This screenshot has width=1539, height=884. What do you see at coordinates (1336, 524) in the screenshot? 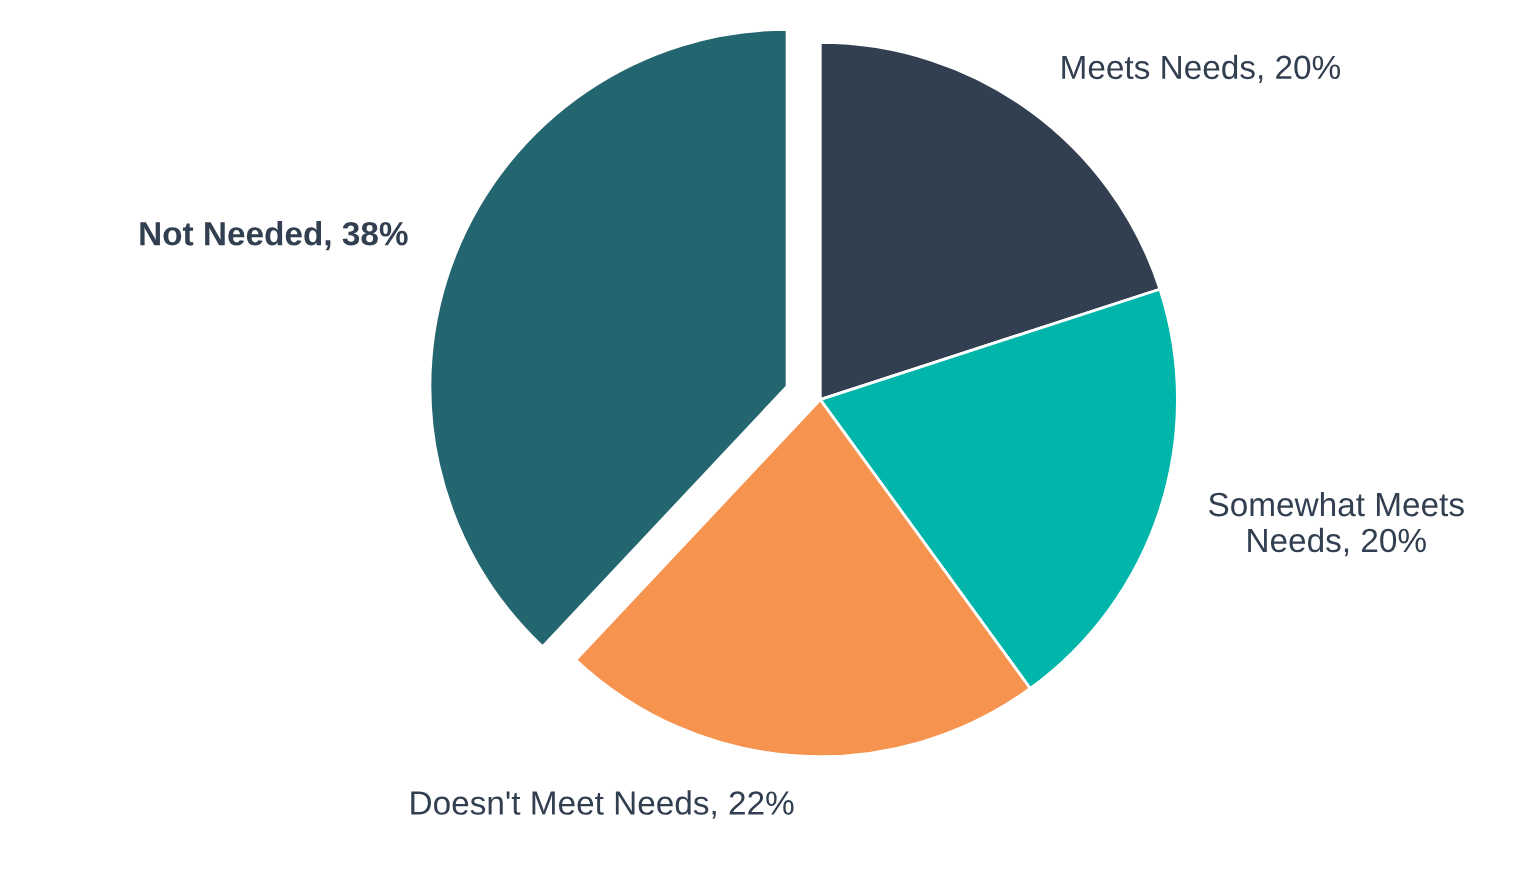
I see `slice-label: Somewhat Meets Needs, 20%` at bounding box center [1336, 524].